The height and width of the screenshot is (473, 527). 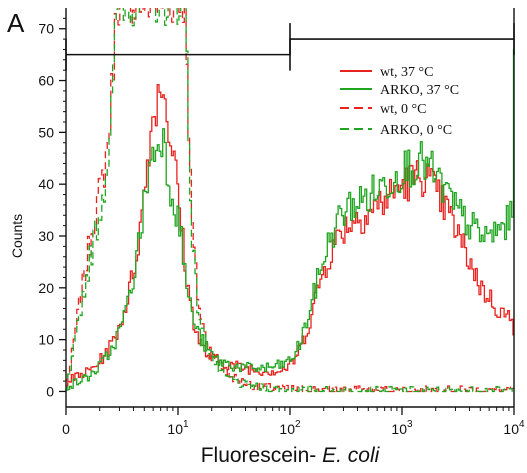 What do you see at coordinates (46, 132) in the screenshot?
I see `y-tick-label-5: 50` at bounding box center [46, 132].